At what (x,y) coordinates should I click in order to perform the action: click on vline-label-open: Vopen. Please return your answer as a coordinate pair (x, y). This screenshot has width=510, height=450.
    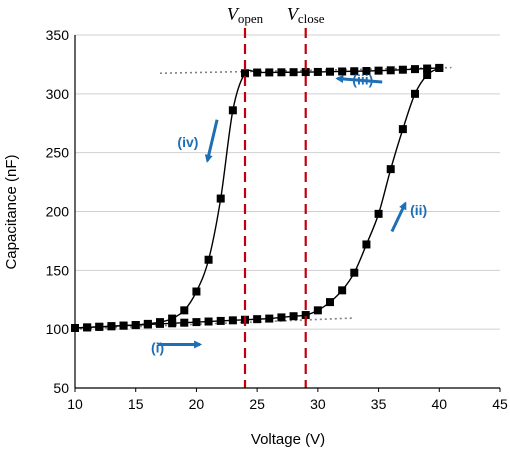
    Looking at the image, I should click on (245, 15).